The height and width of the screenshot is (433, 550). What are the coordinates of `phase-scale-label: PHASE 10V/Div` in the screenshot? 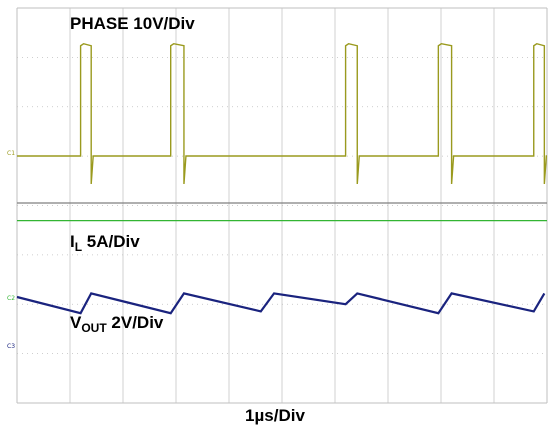 It's located at (132, 23).